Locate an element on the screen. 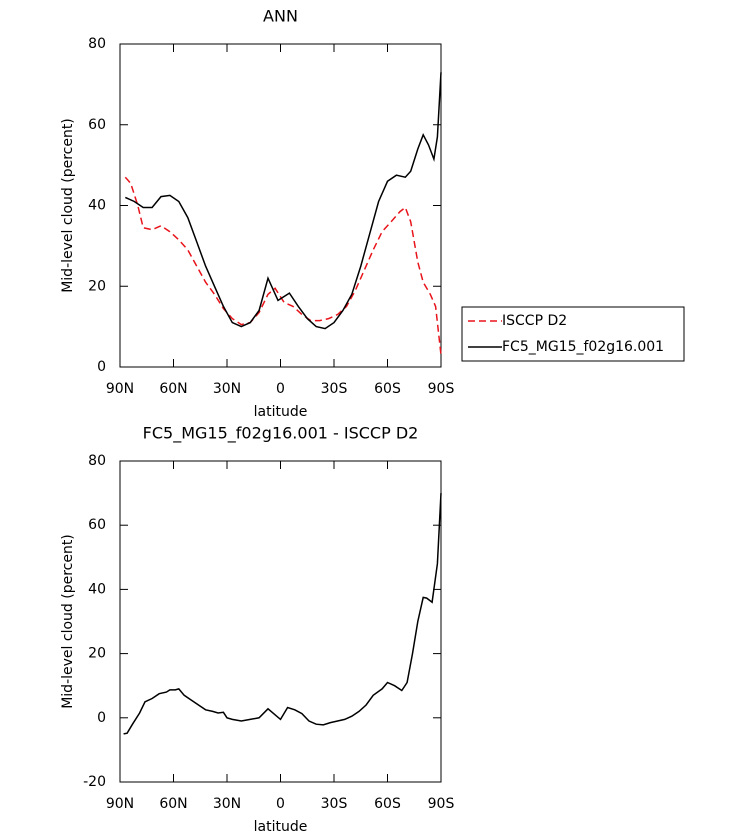  chart-title: ANN is located at coordinates (280, 16).